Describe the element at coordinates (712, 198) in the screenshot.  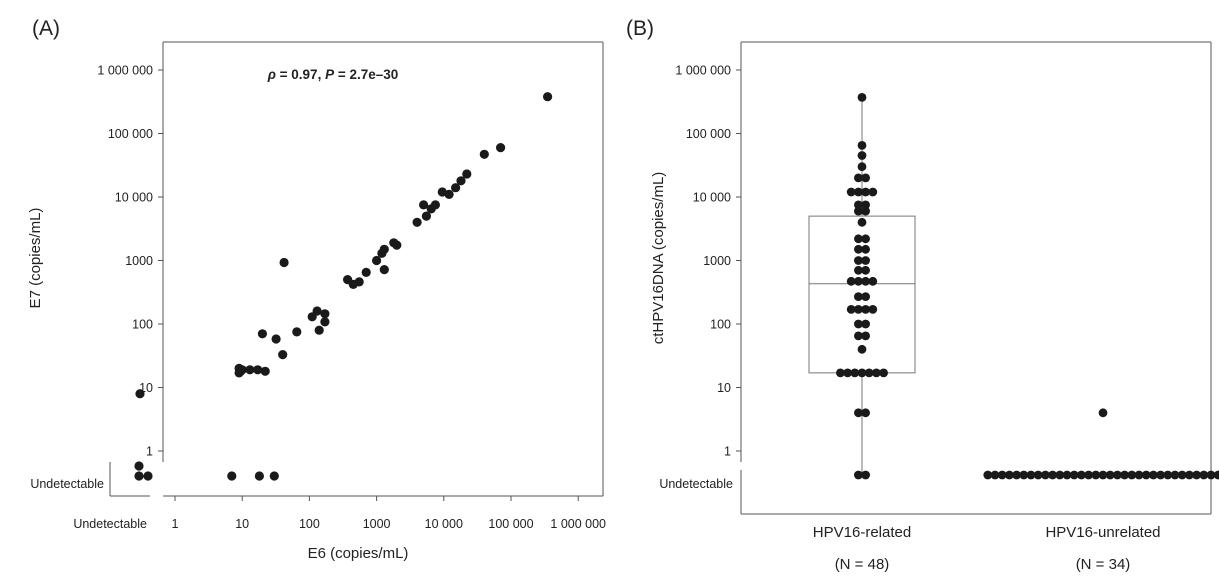
I see `panel-b-y-tick-label: 10 000` at that location.